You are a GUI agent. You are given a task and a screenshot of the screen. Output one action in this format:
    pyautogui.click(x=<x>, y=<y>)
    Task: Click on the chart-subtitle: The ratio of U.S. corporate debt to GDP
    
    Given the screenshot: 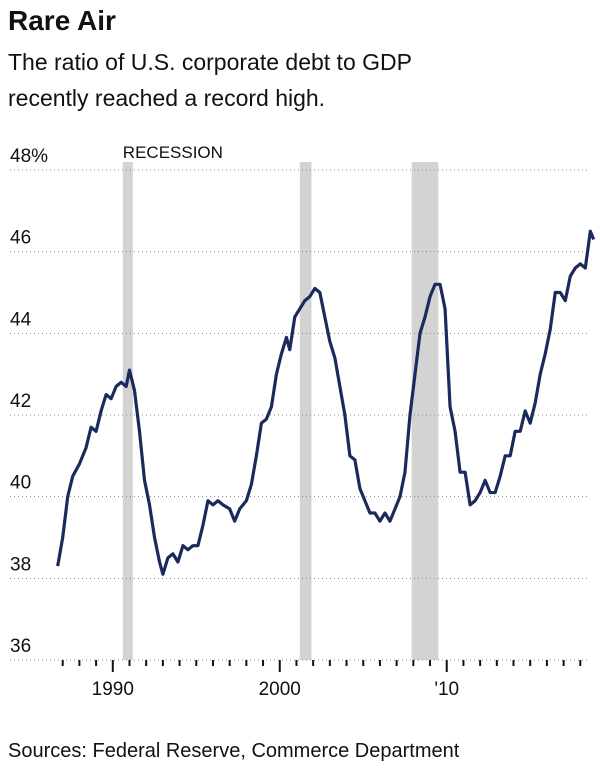 What is the action you would take?
    pyautogui.click(x=210, y=62)
    